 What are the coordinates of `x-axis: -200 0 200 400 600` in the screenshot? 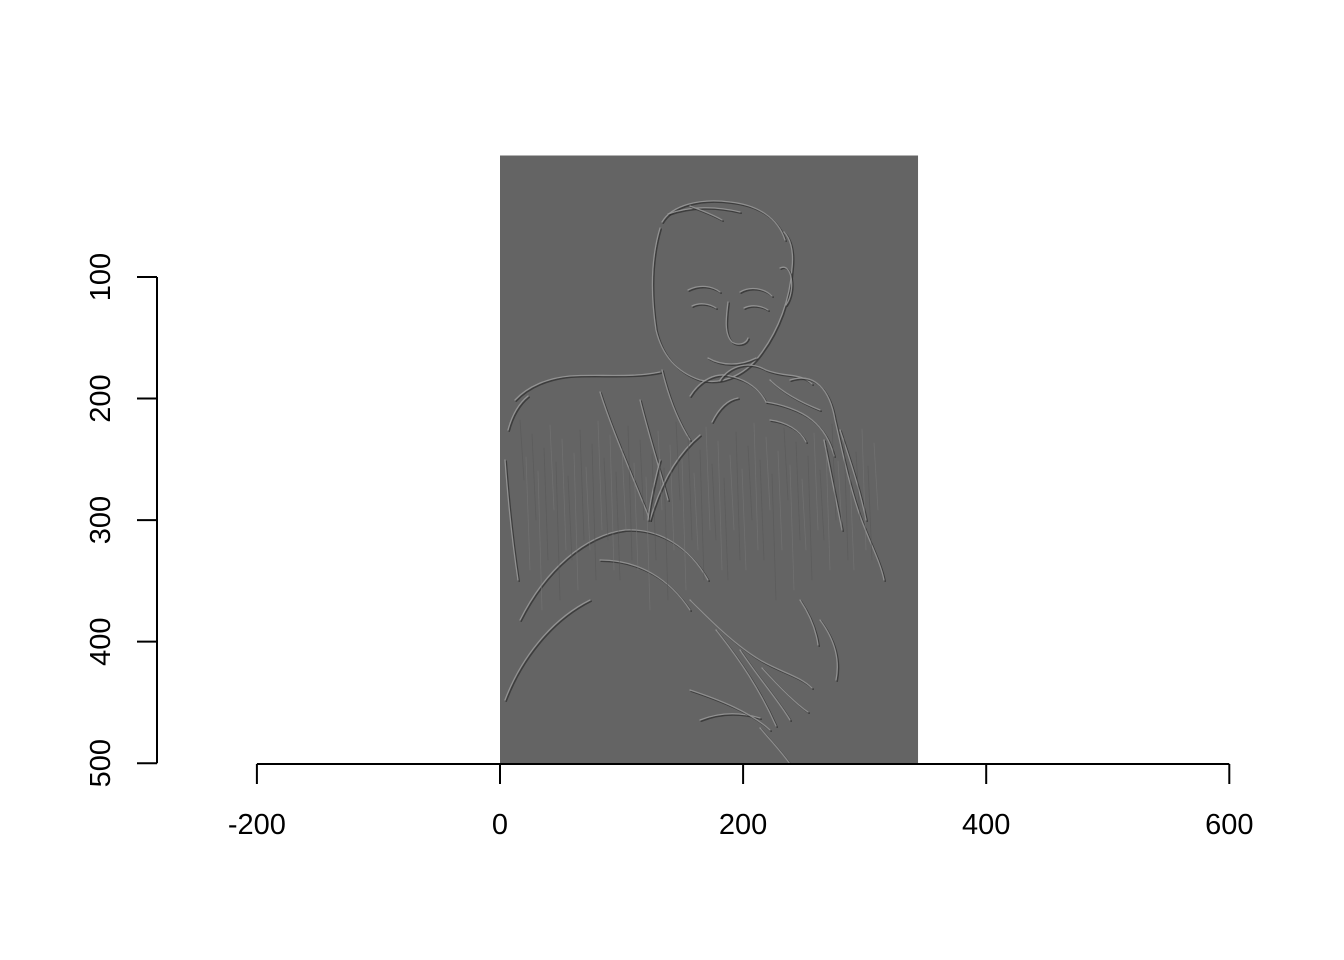 It's located at (740, 802).